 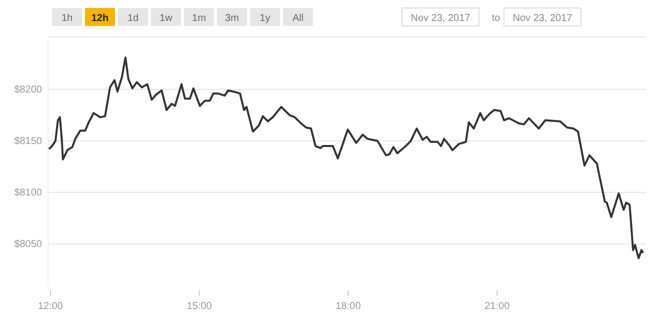 I want to click on range-button: 1d, so click(x=133, y=17).